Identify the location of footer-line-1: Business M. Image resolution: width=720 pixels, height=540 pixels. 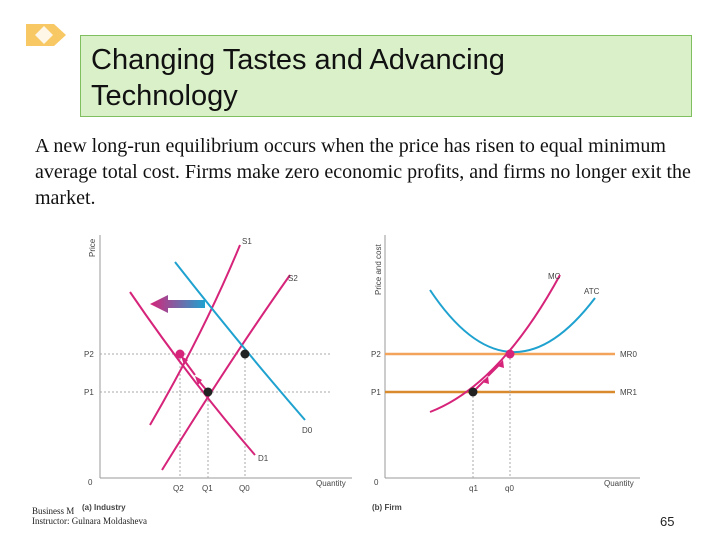
(53, 511).